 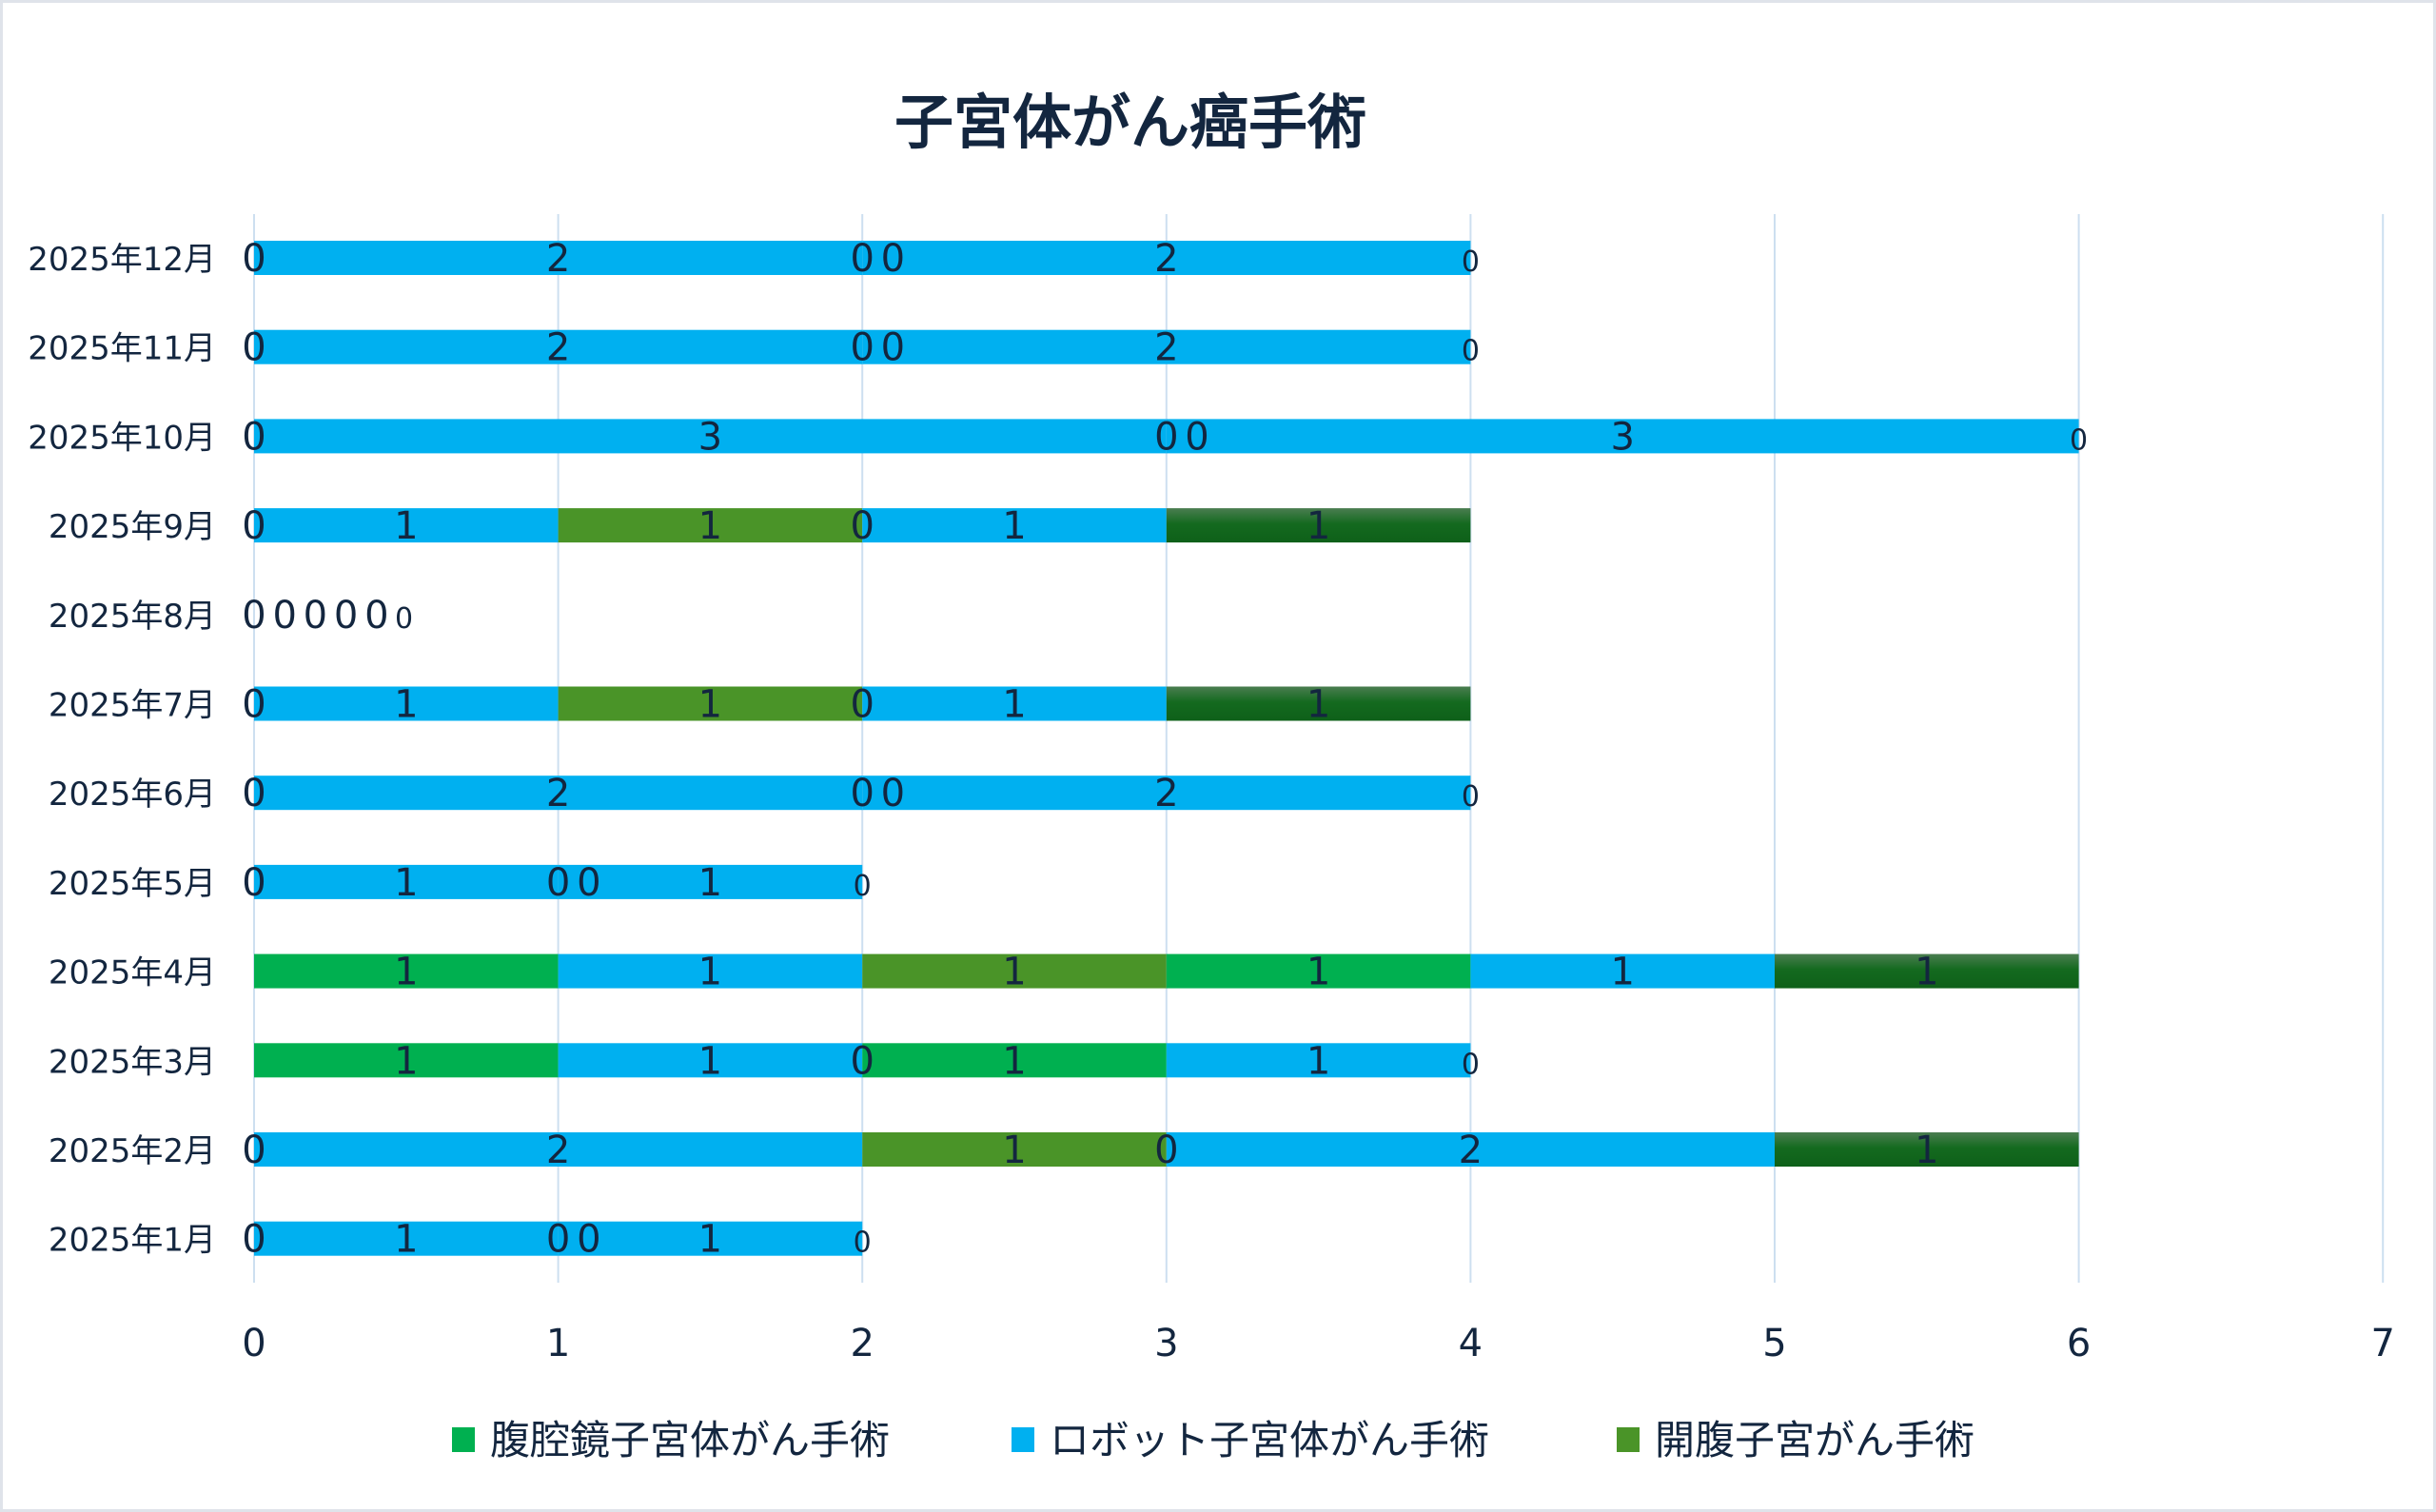 What do you see at coordinates (1774, 1343) in the screenshot?
I see `x-tick-label: 5` at bounding box center [1774, 1343].